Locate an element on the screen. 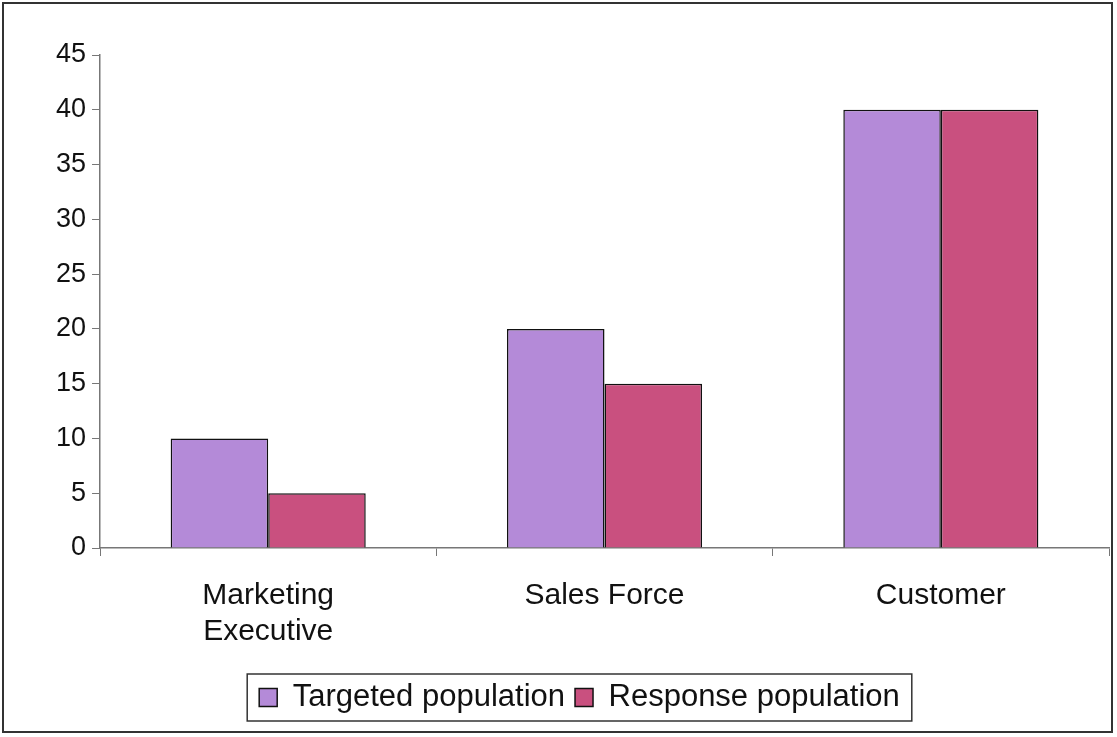  y-tick-label: 40 is located at coordinates (71, 108).